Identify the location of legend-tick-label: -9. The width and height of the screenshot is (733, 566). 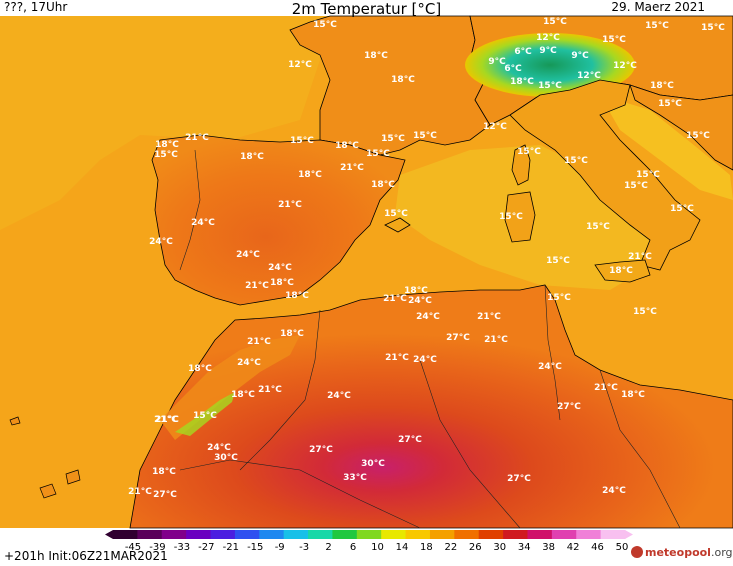
(280, 547).